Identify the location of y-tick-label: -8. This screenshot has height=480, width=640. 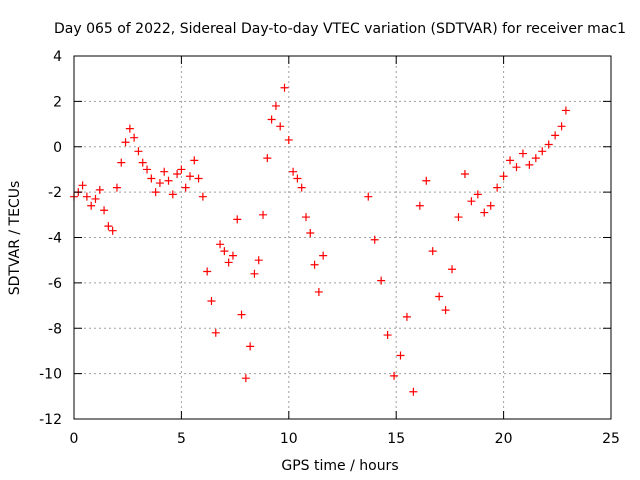
(55, 329).